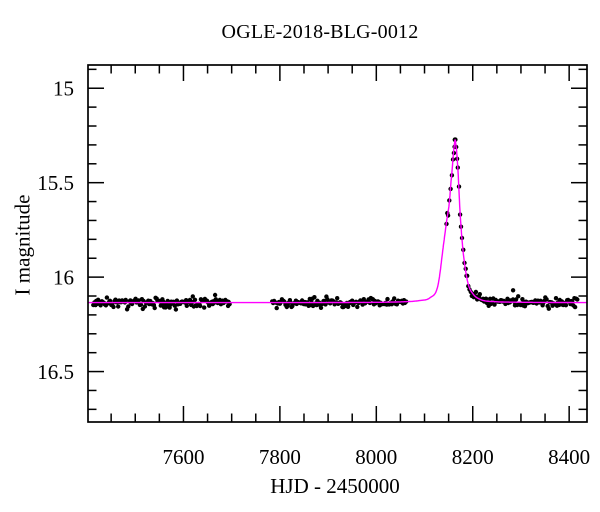 The width and height of the screenshot is (600, 512). Describe the element at coordinates (55, 183) in the screenshot. I see `y-tick-label: 15.5` at that location.